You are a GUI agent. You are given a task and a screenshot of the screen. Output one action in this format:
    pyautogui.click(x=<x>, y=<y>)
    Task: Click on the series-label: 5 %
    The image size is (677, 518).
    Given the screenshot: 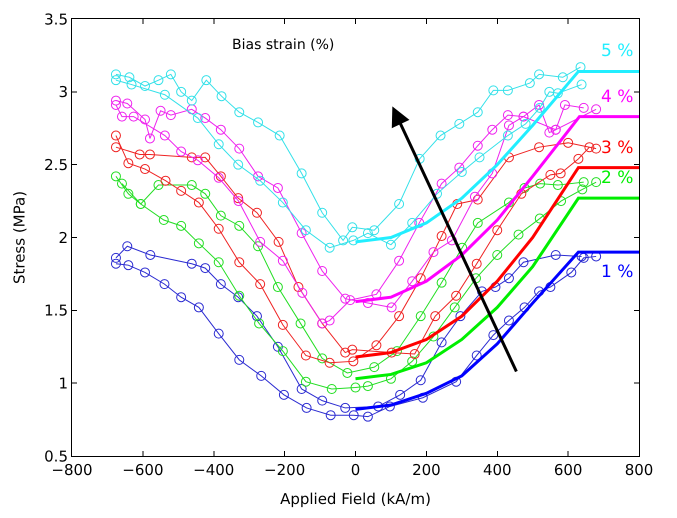 What is the action you would take?
    pyautogui.click(x=617, y=51)
    